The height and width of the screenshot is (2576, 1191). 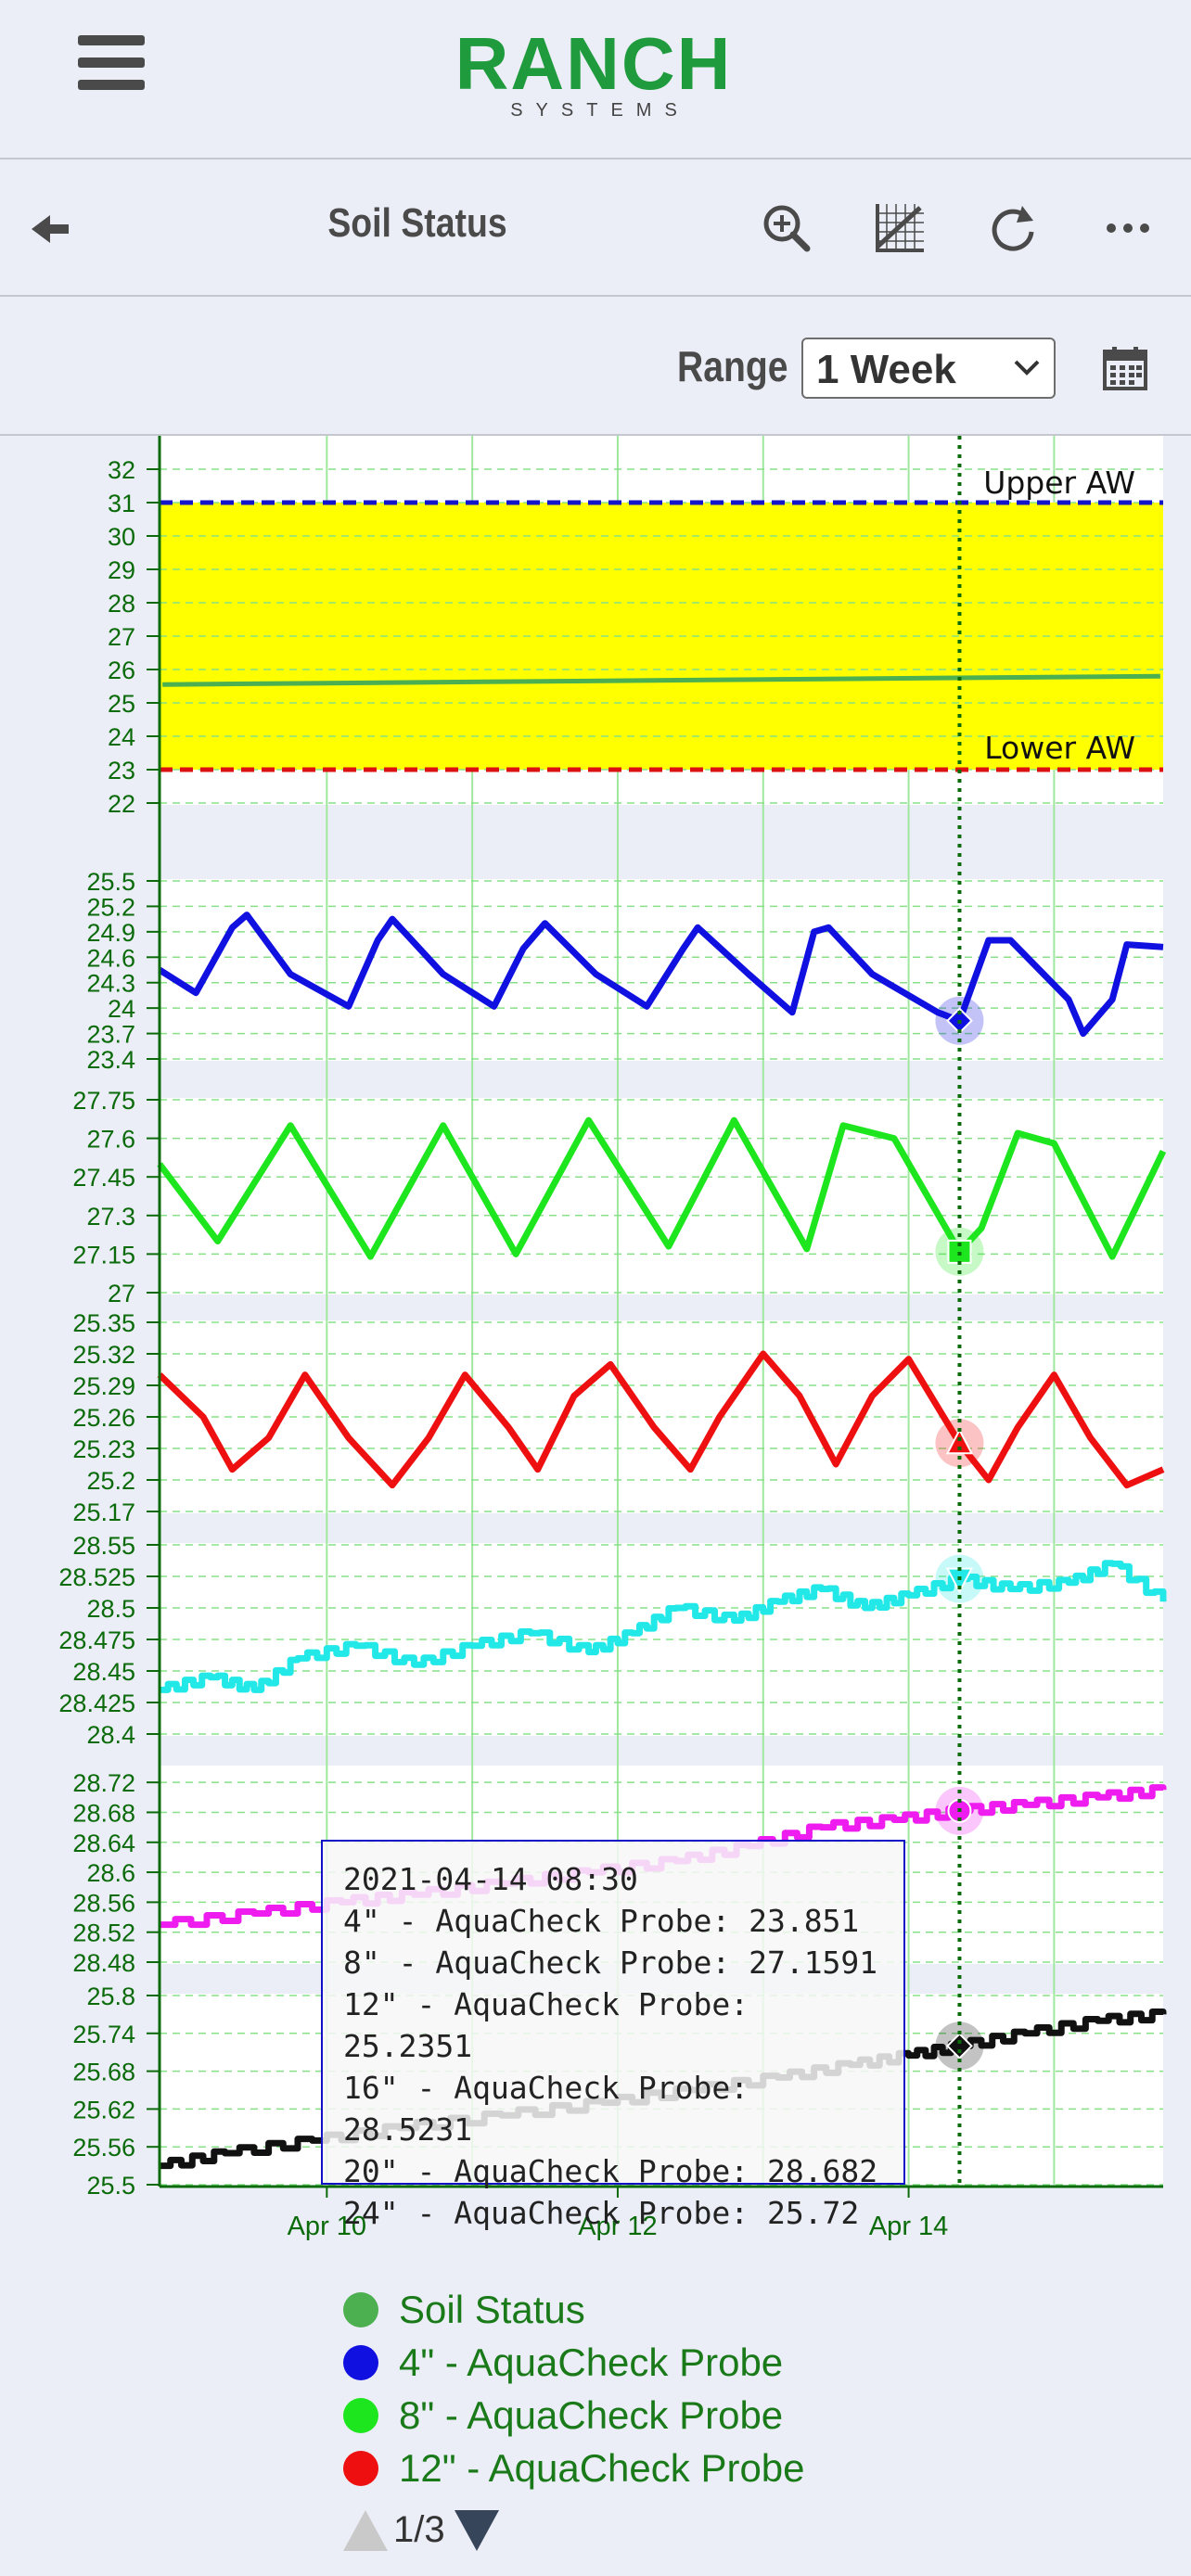 I want to click on y-tick-label: 25.68, so click(x=103, y=2072).